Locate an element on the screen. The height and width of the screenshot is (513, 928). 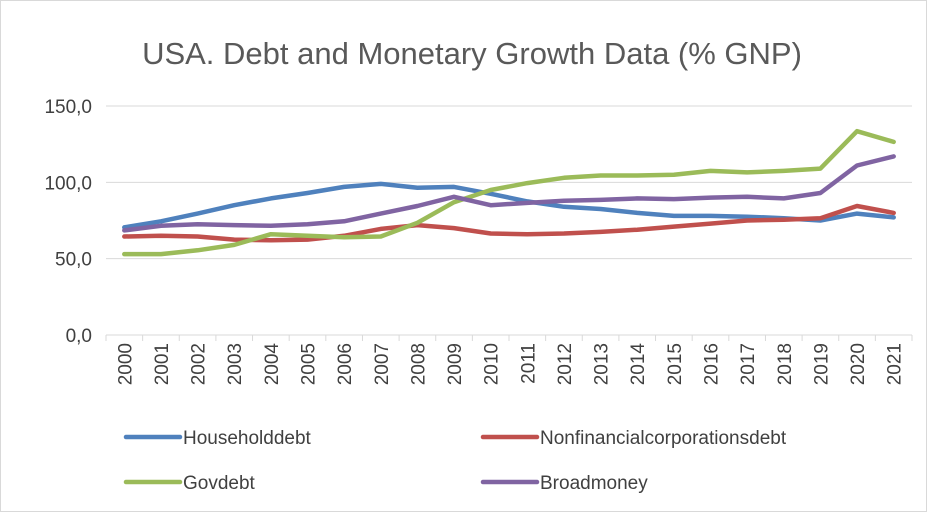
x-tick-label: 2021 is located at coordinates (895, 364).